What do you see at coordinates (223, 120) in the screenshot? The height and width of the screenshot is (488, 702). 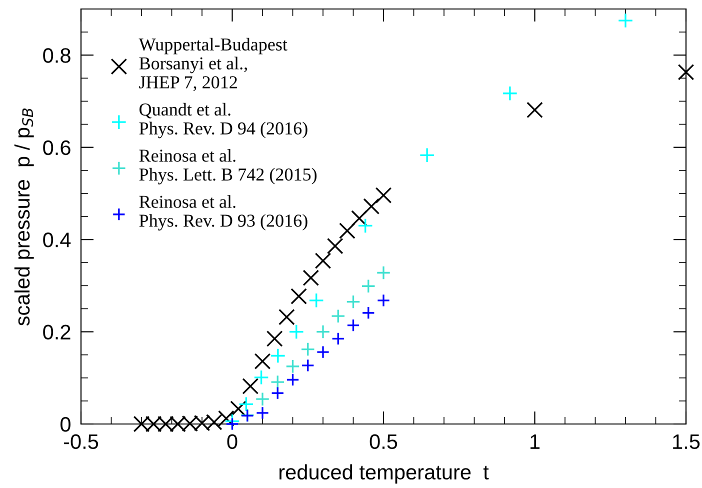 I see `legend-label: Quandt et al. Phys. Rev. D 94 (2016)` at bounding box center [223, 120].